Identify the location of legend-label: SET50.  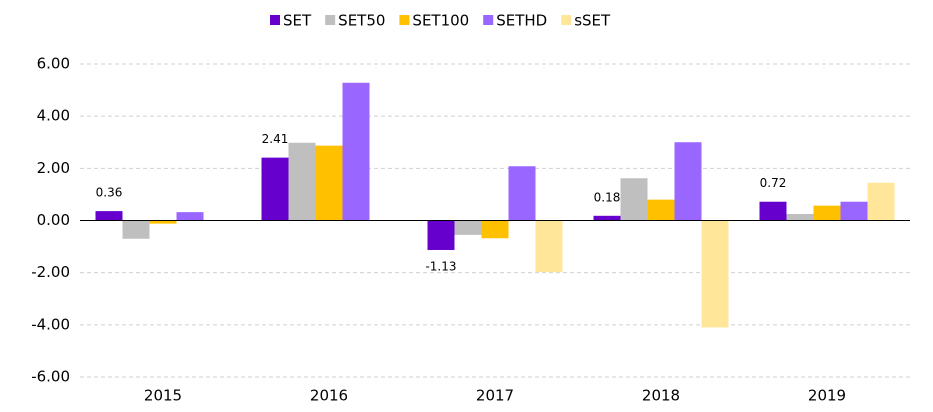
(361, 21).